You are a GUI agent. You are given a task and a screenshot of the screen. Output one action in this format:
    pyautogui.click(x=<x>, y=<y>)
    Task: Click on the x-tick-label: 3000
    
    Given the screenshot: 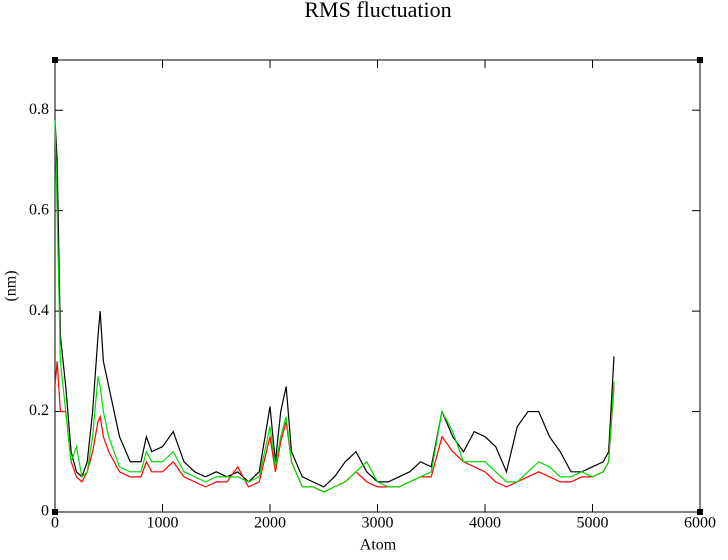 What is the action you would take?
    pyautogui.click(x=378, y=523)
    